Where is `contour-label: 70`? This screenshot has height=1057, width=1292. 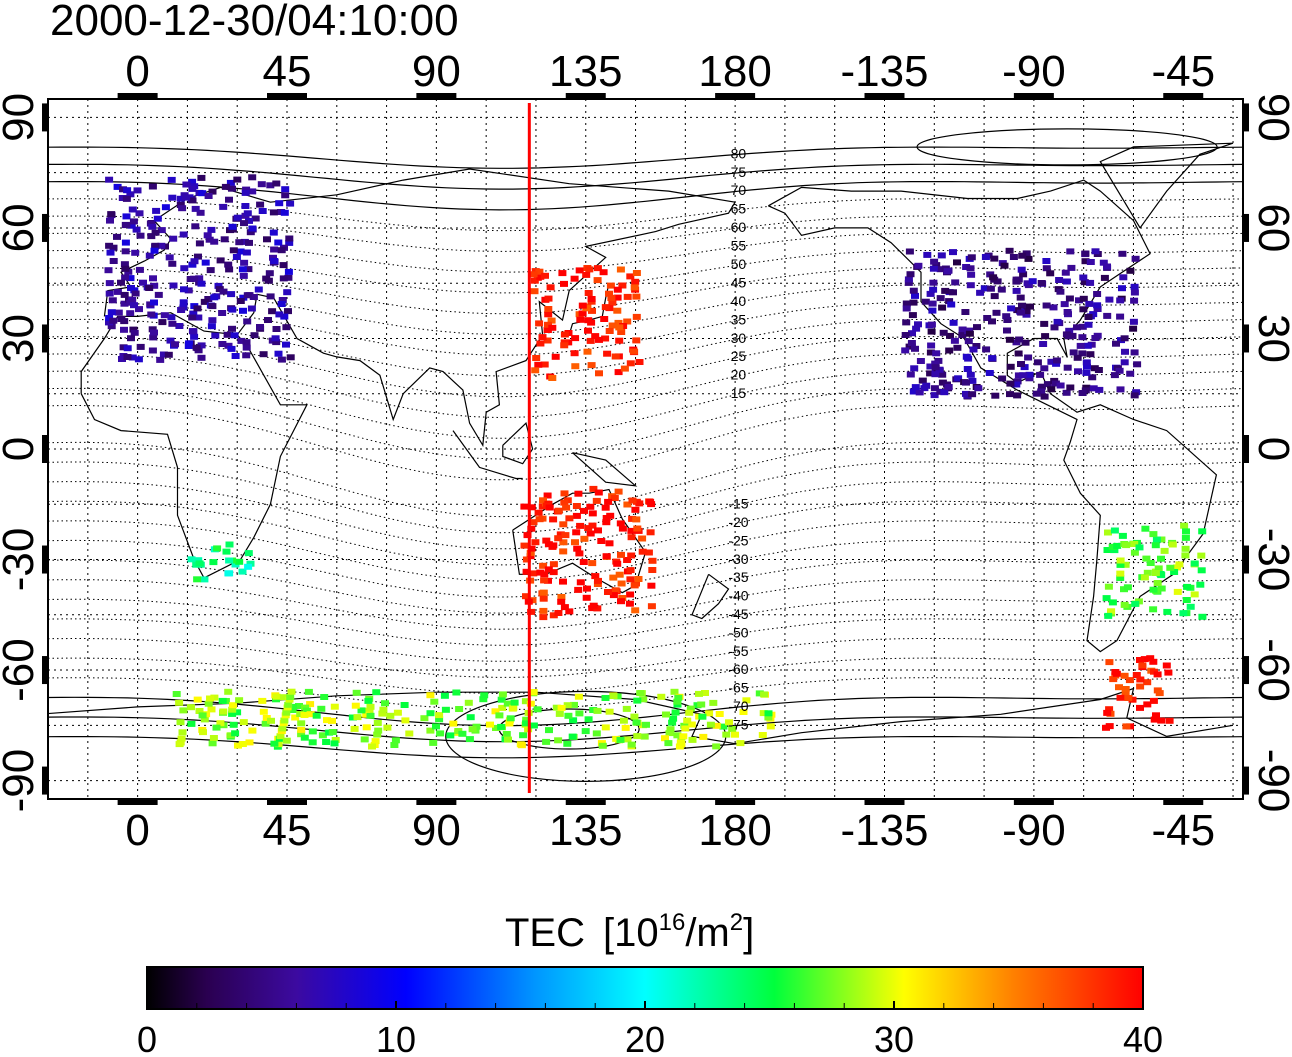
contour-label: 70 is located at coordinates (739, 190).